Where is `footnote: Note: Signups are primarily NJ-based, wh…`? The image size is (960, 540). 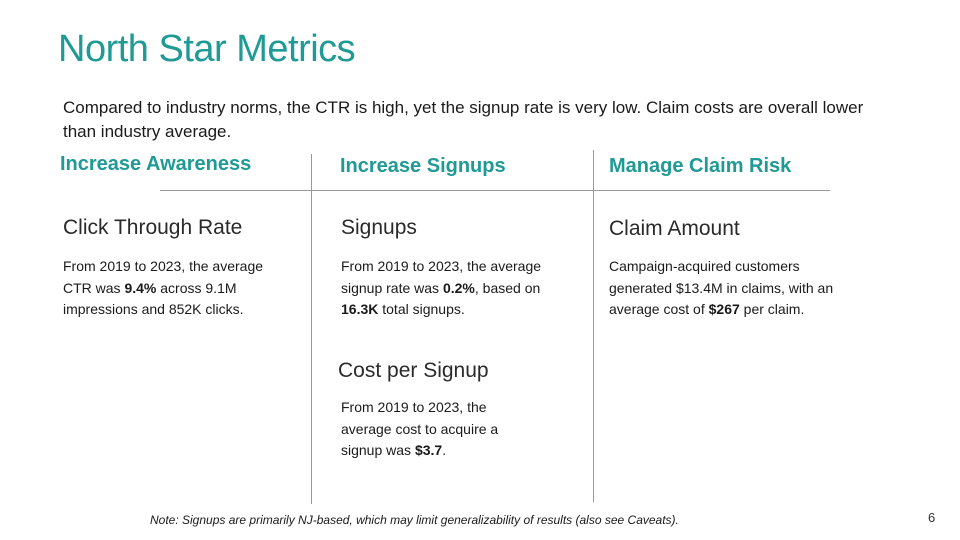 footnote: Note: Signups are primarily NJ-based, wh… is located at coordinates (414, 520).